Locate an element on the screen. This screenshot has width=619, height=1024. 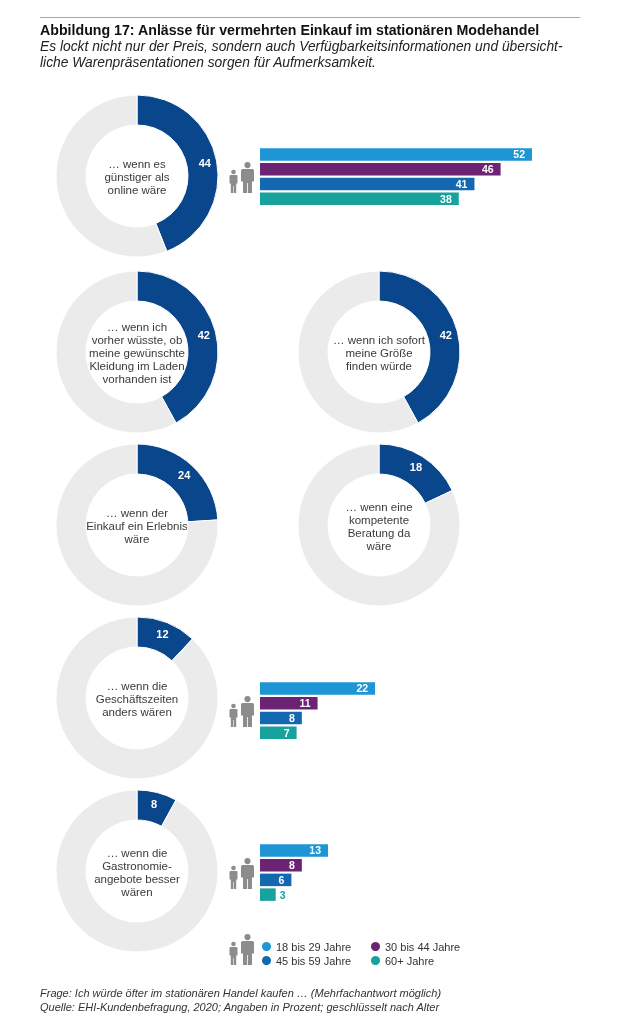
text: … wenn eine kompetente Beratung da wäre is located at coordinates (379, 526).